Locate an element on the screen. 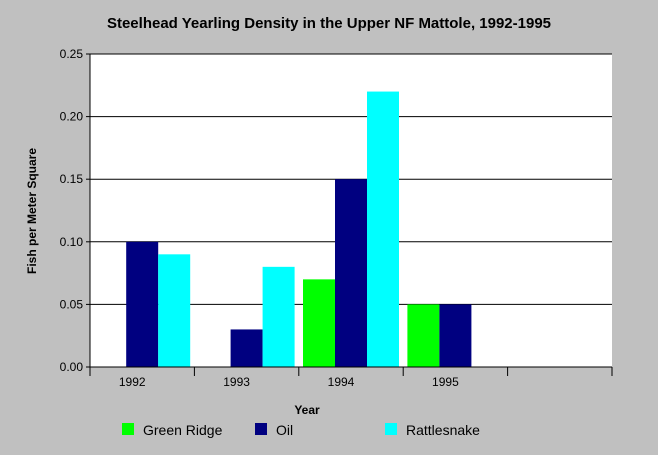 This screenshot has width=658, height=455. y-tick-label: 0.00 is located at coordinates (72, 367).